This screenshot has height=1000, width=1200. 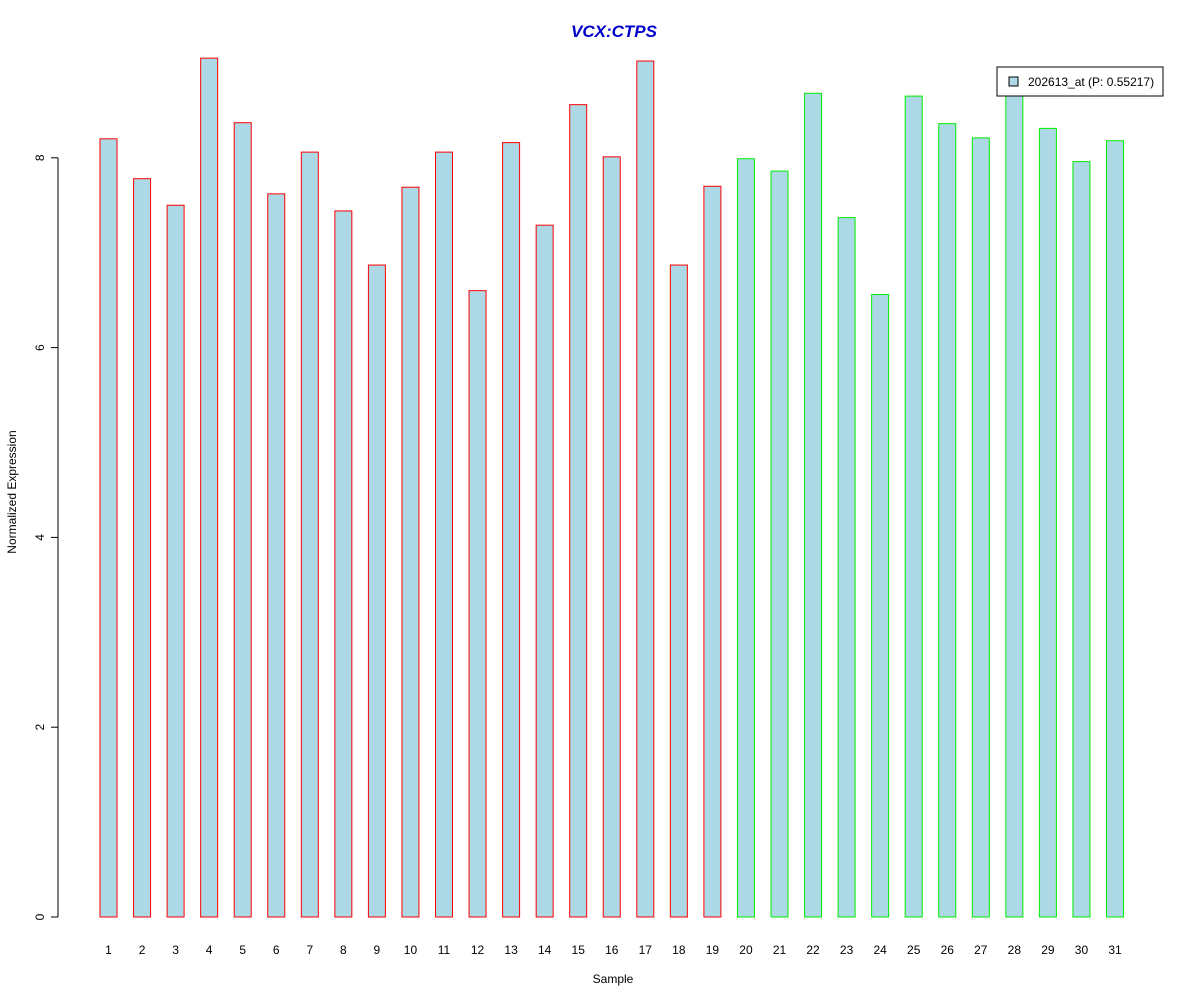 What do you see at coordinates (880, 950) in the screenshot?
I see `x-tick-label: 24` at bounding box center [880, 950].